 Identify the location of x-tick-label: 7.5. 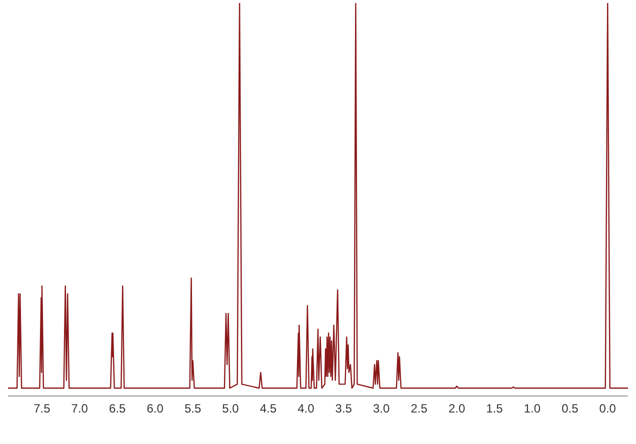
(42, 409).